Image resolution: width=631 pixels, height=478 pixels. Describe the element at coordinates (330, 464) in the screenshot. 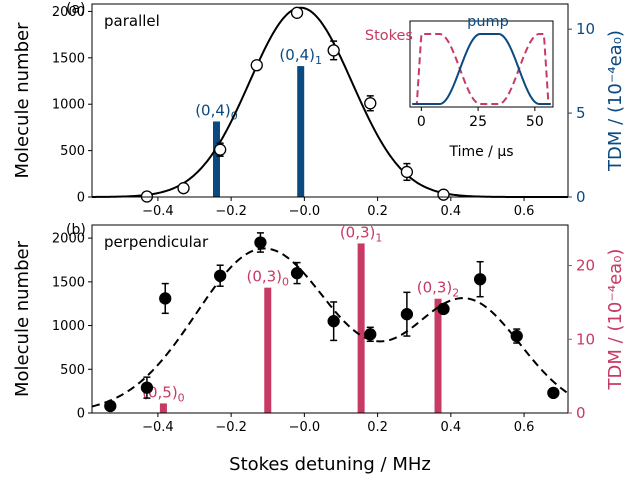

I see `x-axis-label: Stokes detuning / MHz` at that location.